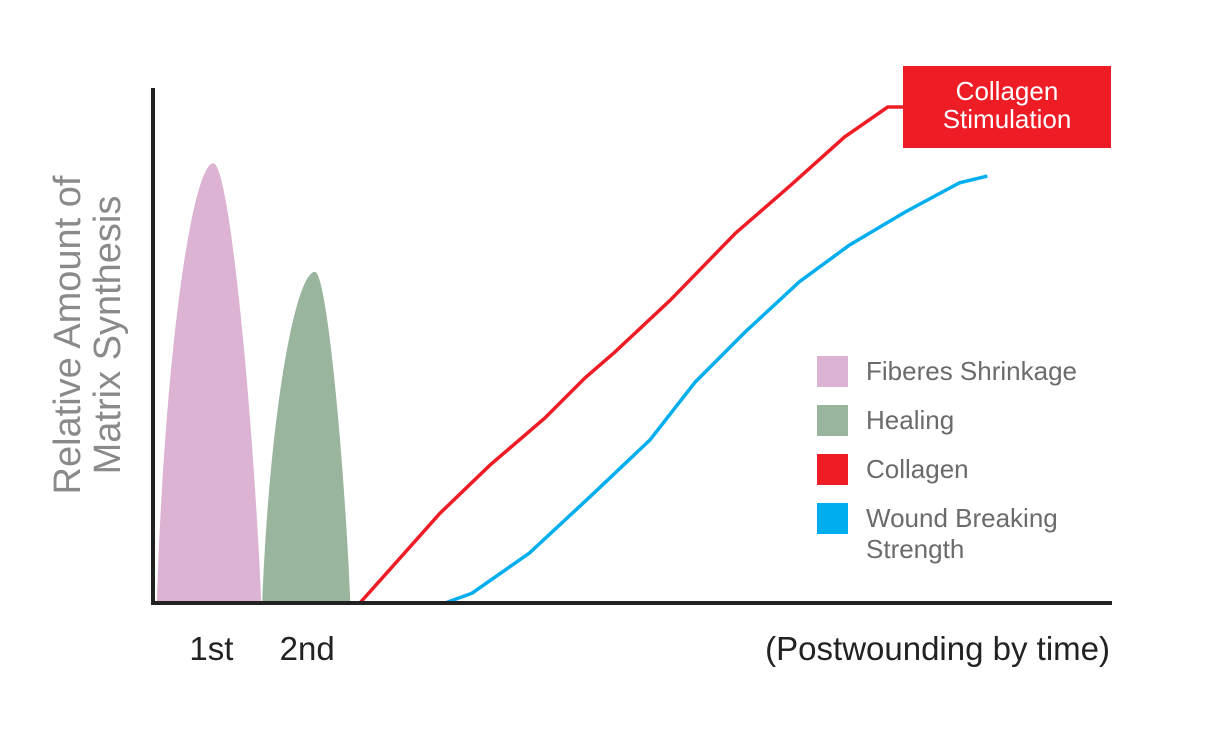  I want to click on x-tick-label: 2nd, so click(307, 648).